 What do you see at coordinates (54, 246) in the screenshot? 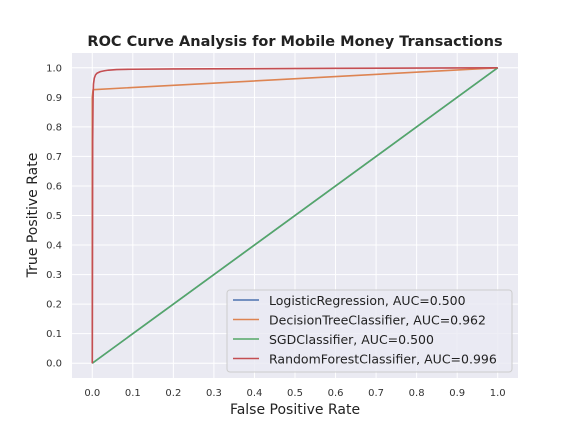
I see `y-tick-label: 0.4` at bounding box center [54, 246].